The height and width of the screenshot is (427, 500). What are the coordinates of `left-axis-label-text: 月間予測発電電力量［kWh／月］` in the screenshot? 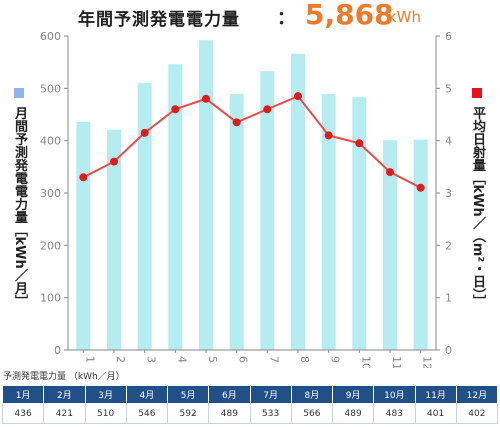 It's located at (19, 207).